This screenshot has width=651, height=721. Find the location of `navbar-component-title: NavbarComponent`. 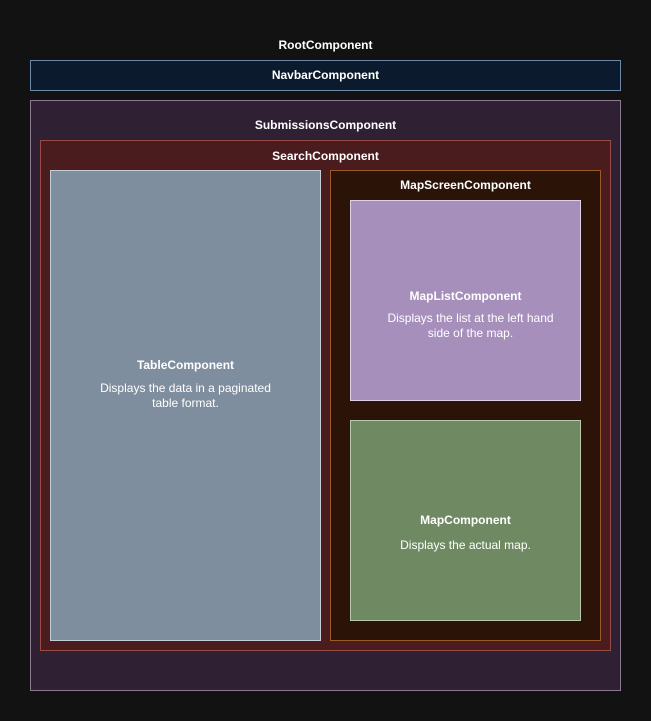

navbar-component-title: NavbarComponent is located at coordinates (325, 75).